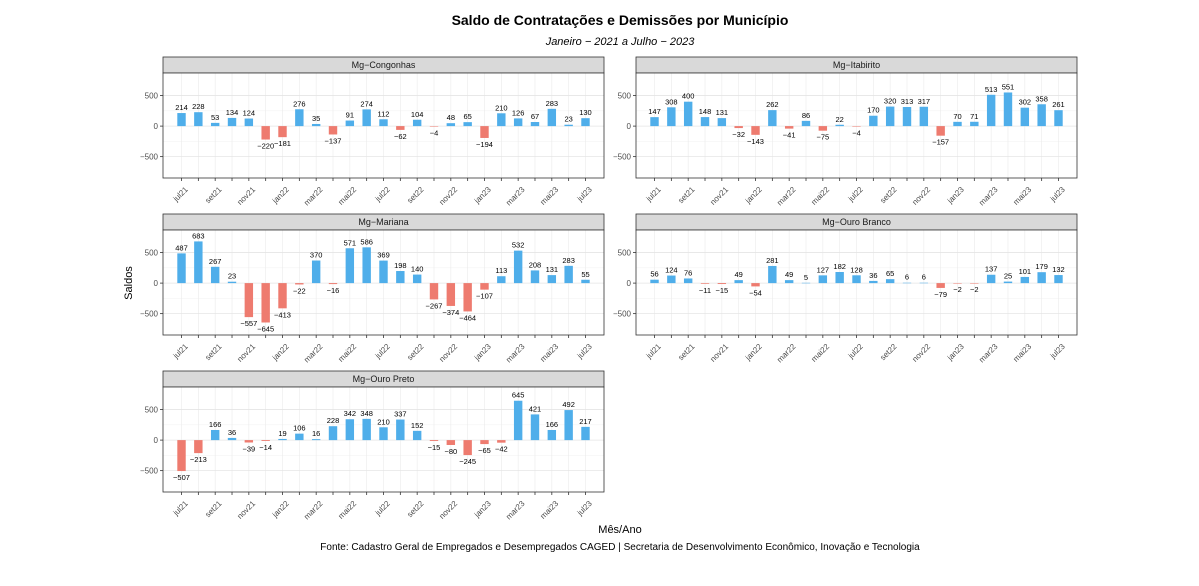  Describe the element at coordinates (568, 119) in the screenshot. I see `value-label: 23` at that location.